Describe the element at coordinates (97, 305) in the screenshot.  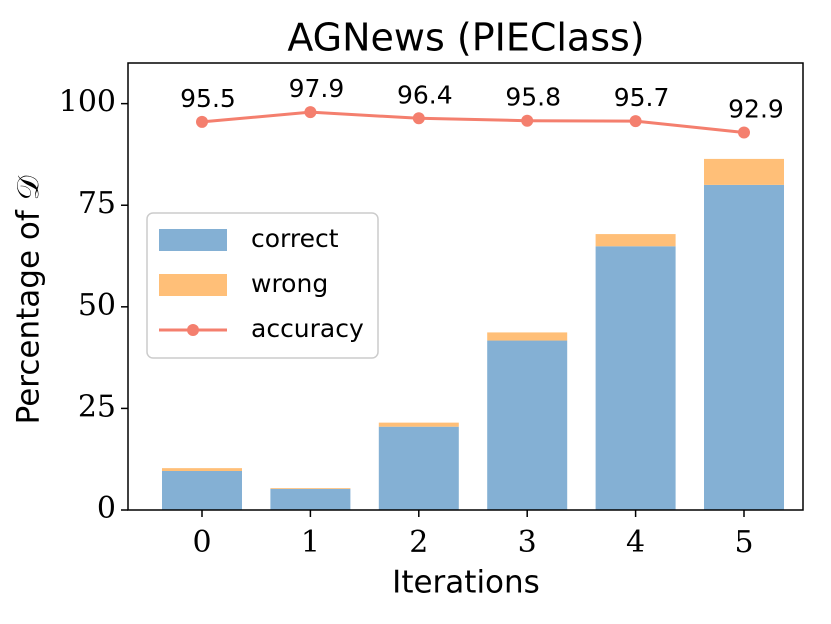
I see `y-tick-label: 50` at that location.